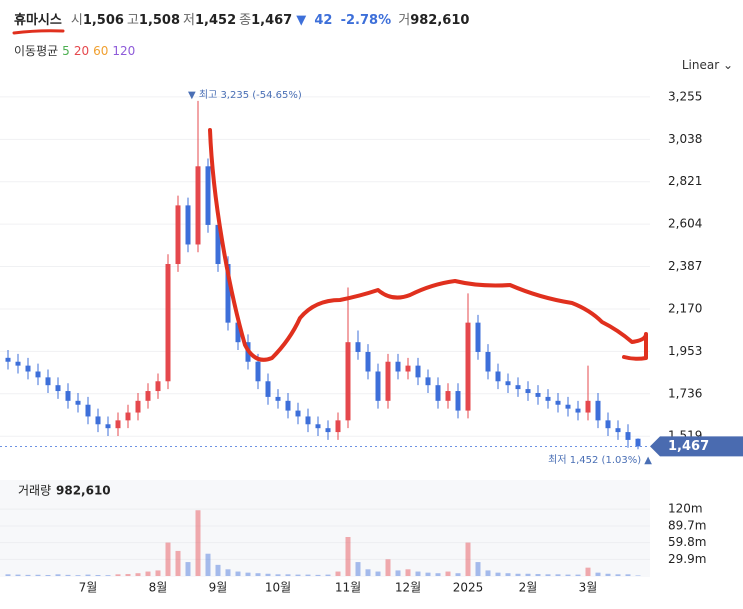  What do you see at coordinates (83, 491) in the screenshot?
I see `volume-title-value: 982,610` at bounding box center [83, 491].